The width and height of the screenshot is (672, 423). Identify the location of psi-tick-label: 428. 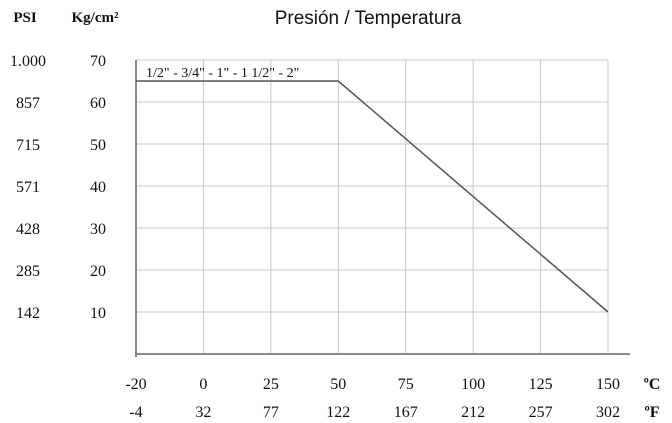
(28, 229).